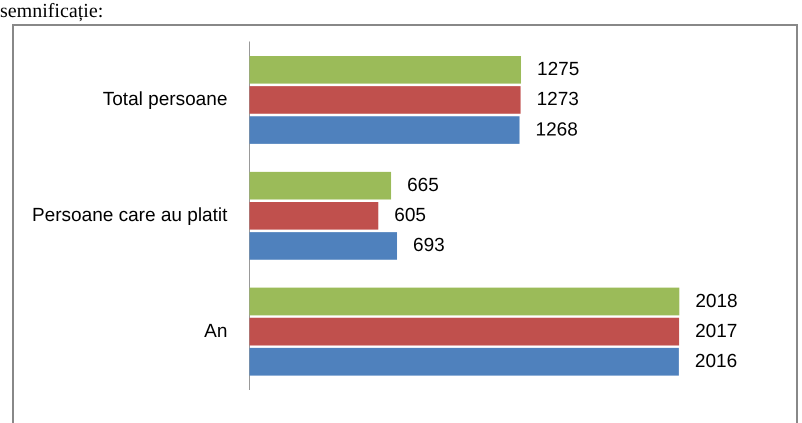  Describe the element at coordinates (558, 69) in the screenshot. I see `data-label: 1275` at that location.